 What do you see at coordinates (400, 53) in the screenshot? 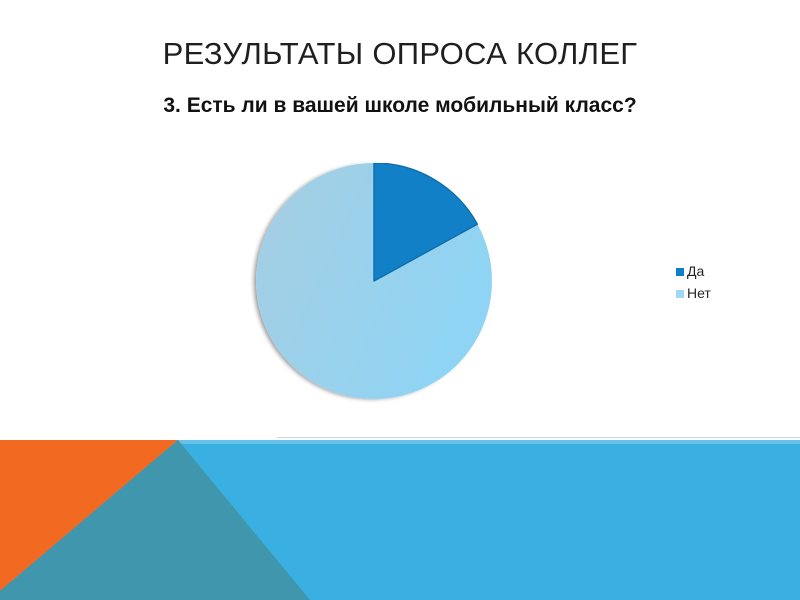
I see `slide-title: РЕЗУЛЬТАТЫ ОПРОСА КОЛЛЕГ` at bounding box center [400, 53].